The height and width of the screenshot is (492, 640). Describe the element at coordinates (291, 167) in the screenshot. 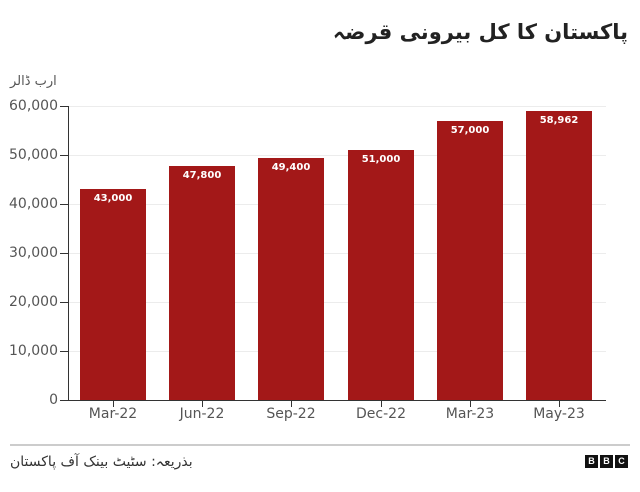

I see `bar-value-label: 49,400` at that location.